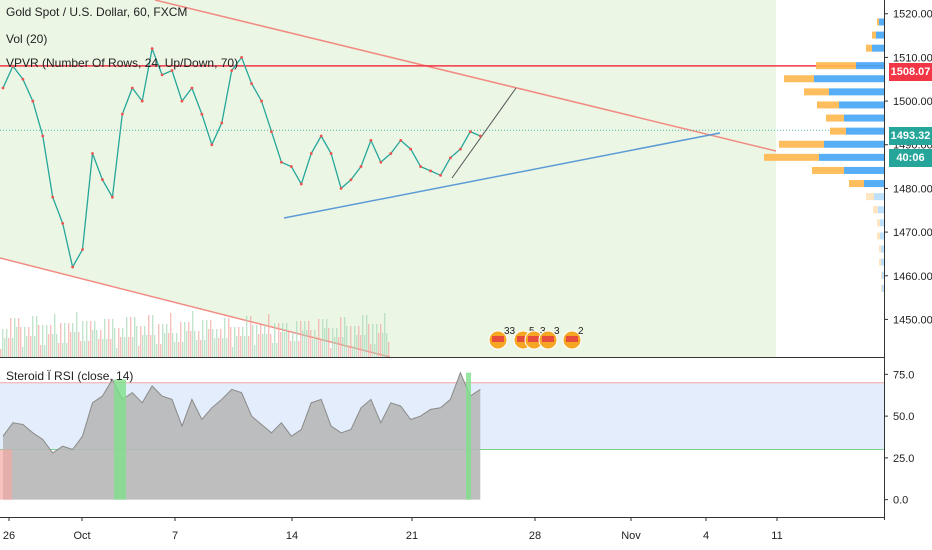 The height and width of the screenshot is (550, 932). I want to click on economic-event-icon: 33, so click(502, 338).